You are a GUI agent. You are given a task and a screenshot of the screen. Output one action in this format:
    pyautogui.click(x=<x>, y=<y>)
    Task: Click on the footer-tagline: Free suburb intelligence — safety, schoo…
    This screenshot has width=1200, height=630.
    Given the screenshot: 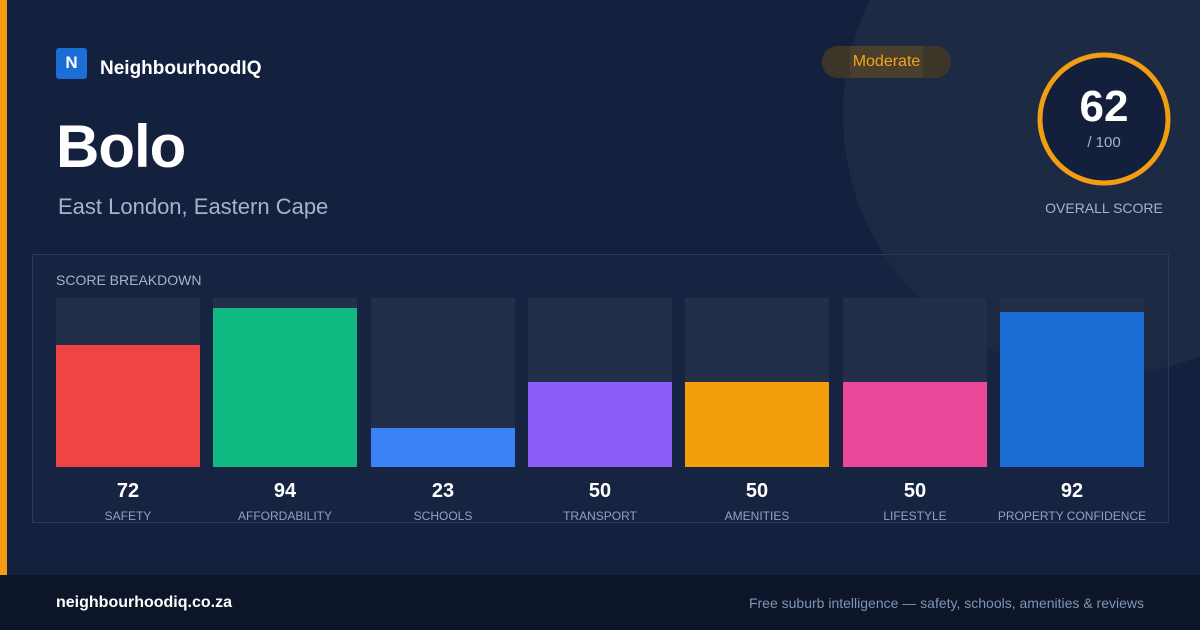 What is the action you would take?
    pyautogui.click(x=946, y=603)
    